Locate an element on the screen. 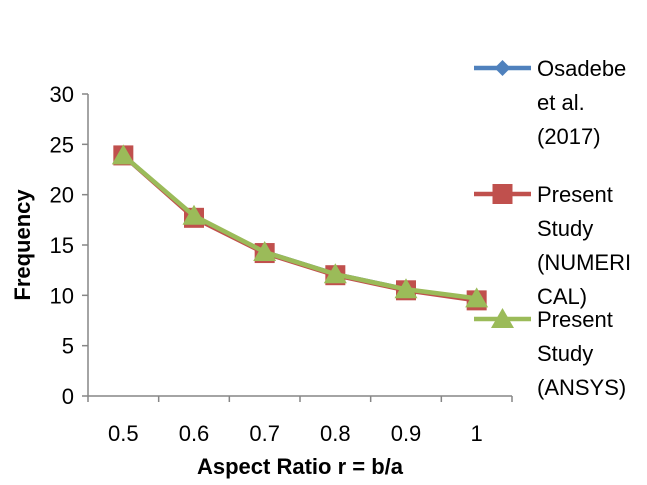  legend-label-line: (NUMERI is located at coordinates (584, 262).